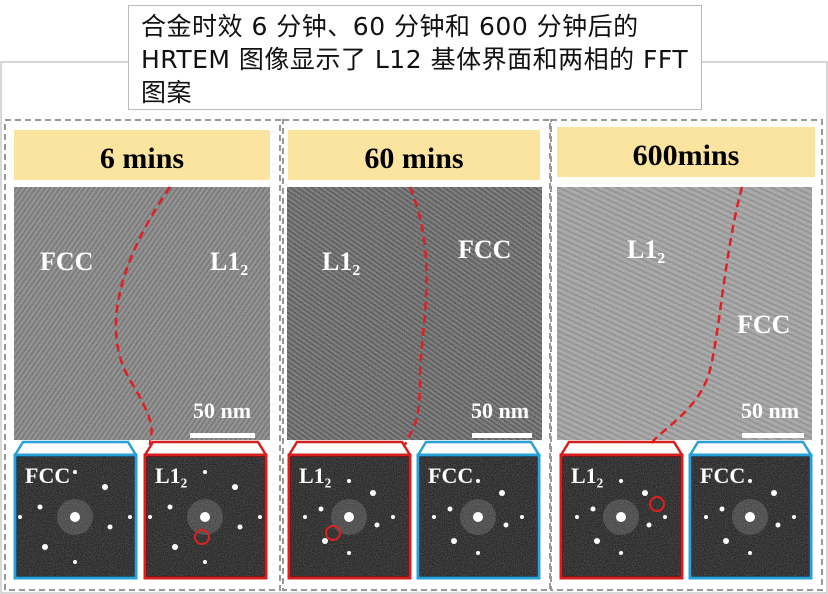 Image resolution: width=828 pixels, height=594 pixels. Describe the element at coordinates (686, 155) in the screenshot. I see `panel-title: 600mins` at that location.